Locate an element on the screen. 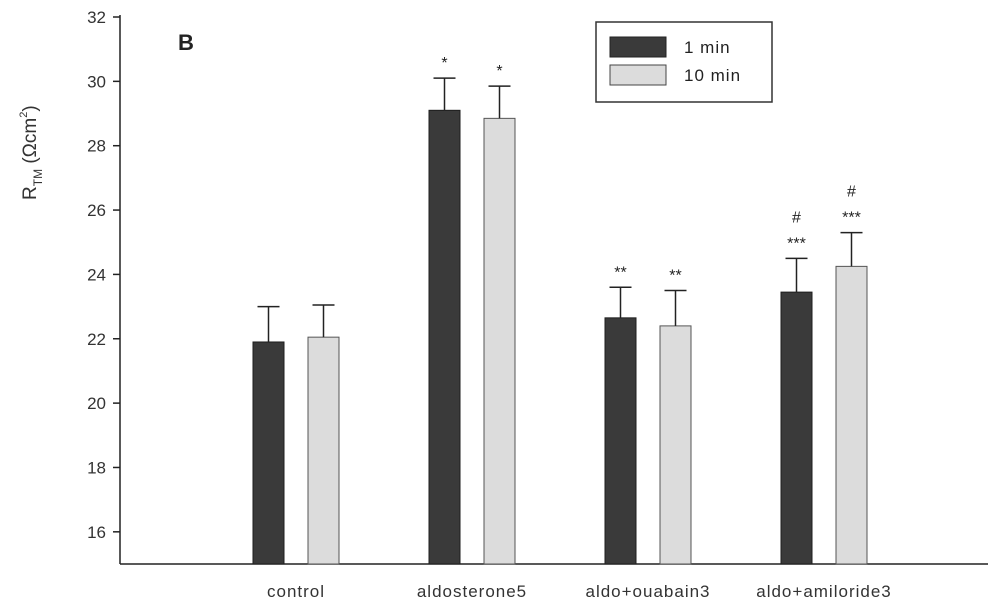 This screenshot has width=992, height=605. bar-aldo-ouabain3-1min is located at coordinates (620, 441).